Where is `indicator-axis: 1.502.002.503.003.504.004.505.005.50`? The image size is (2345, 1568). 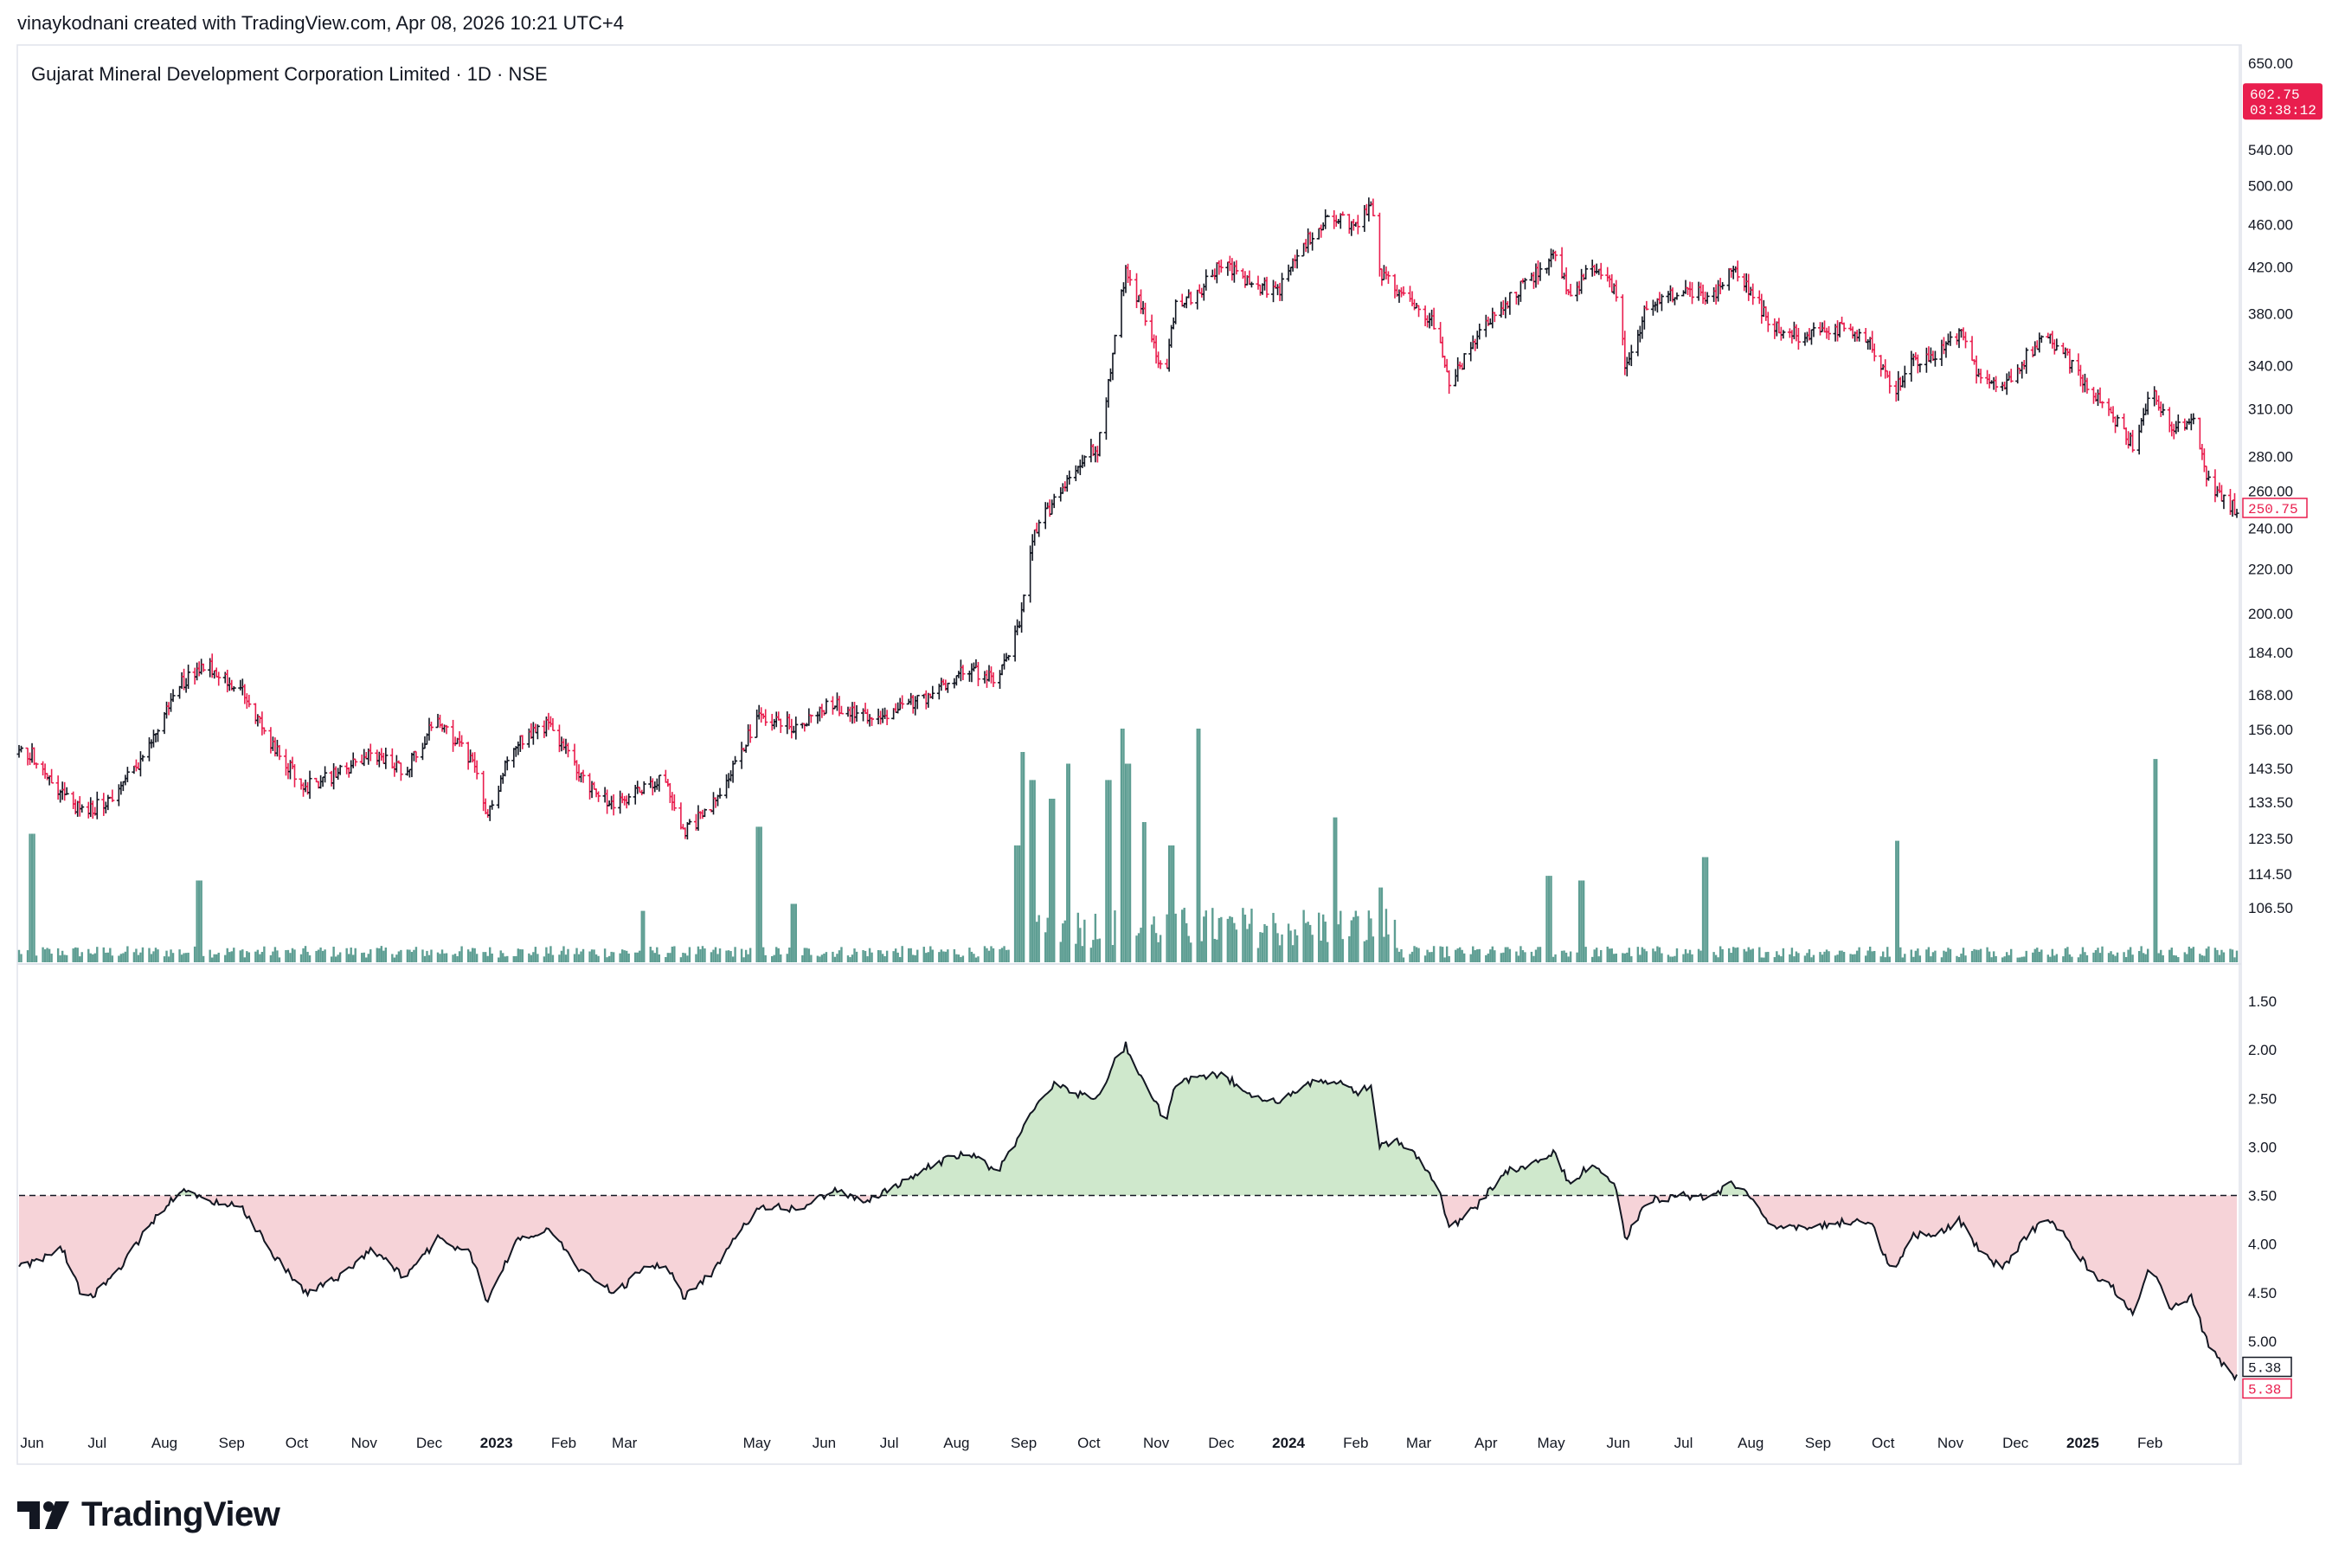
indicator-axis: 1.502.002.503.003.504.004.505.005.50 is located at coordinates (2263, 1195).